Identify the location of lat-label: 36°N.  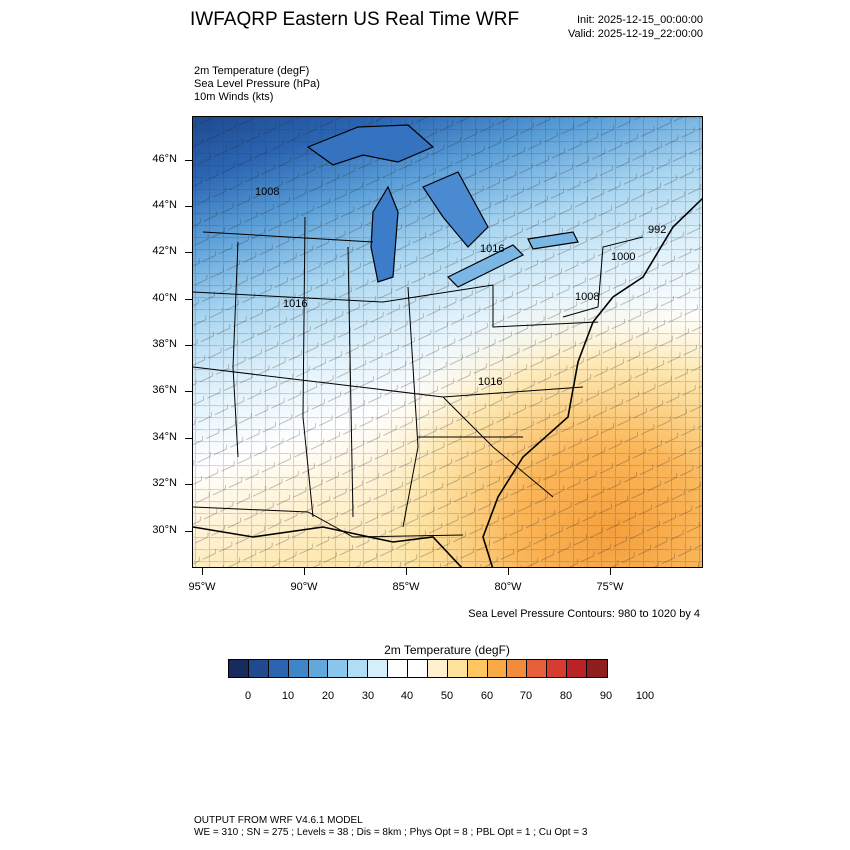
(164, 390).